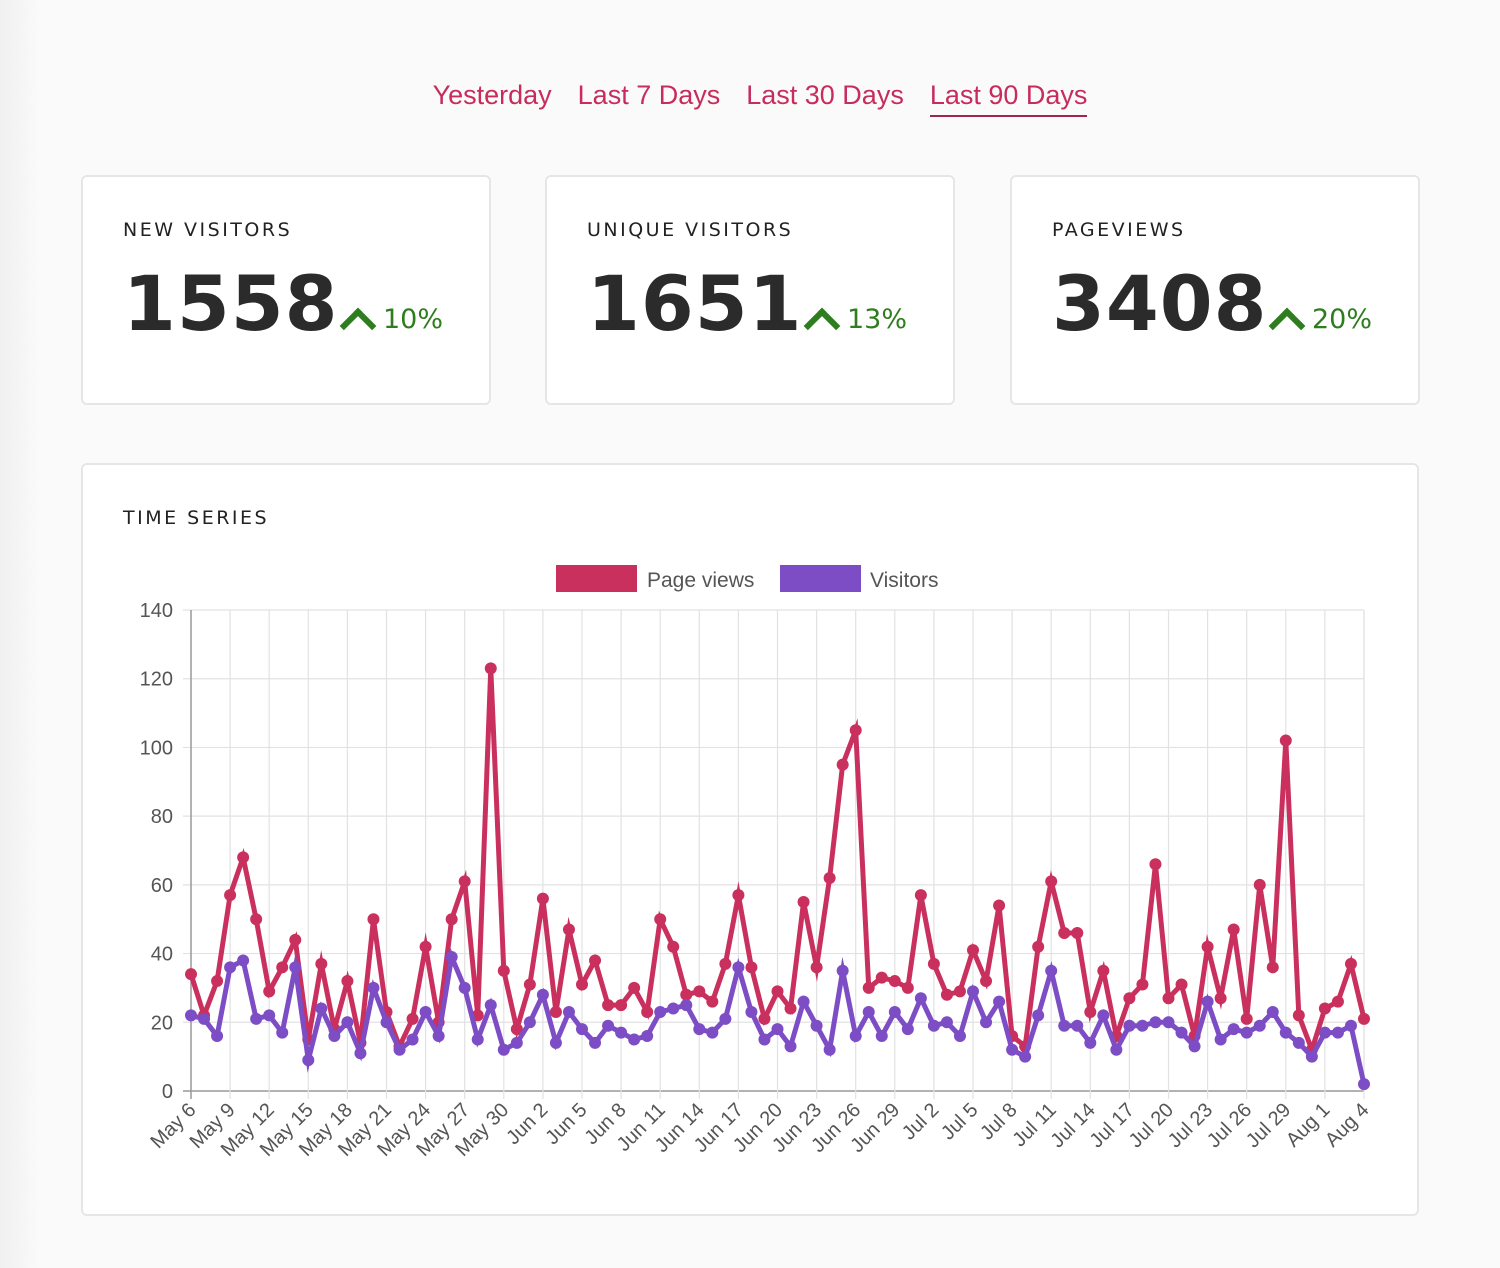 This screenshot has height=1268, width=1500. Describe the element at coordinates (855, 322) in the screenshot. I see `stat-change: 13%` at that location.